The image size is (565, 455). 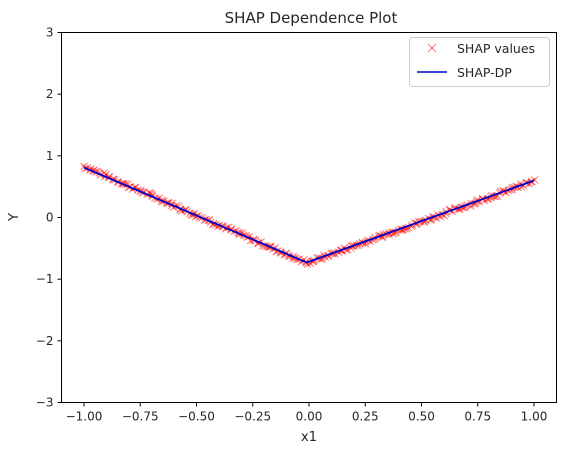 What do you see at coordinates (534, 180) in the screenshot?
I see `shap-value-point` at bounding box center [534, 180].